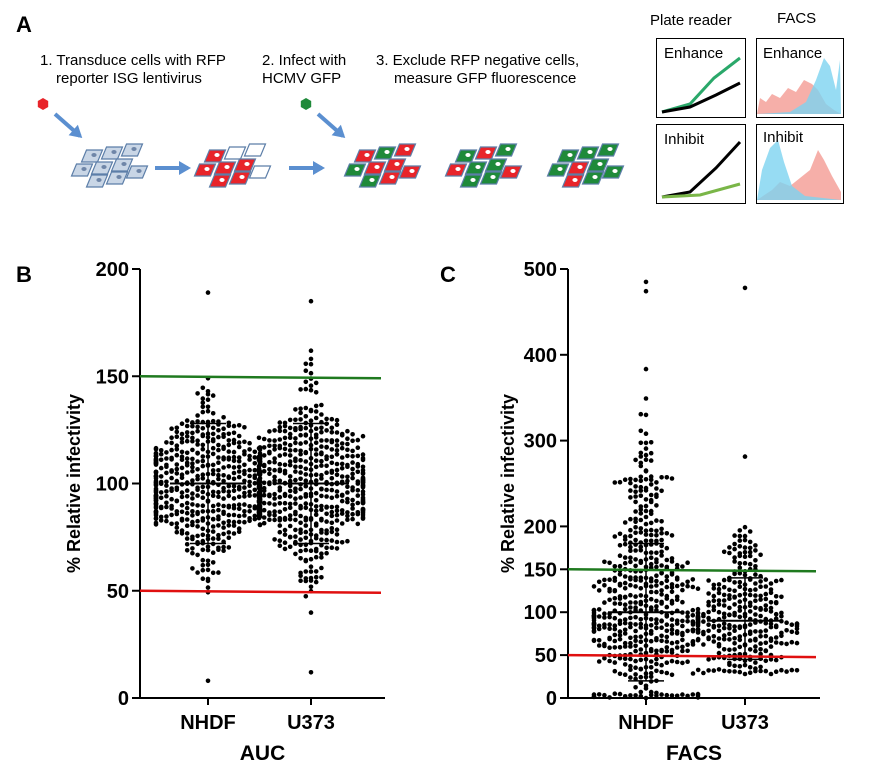 The image size is (874, 775). Describe the element at coordinates (745, 723) in the screenshot. I see `x-tick-label: U373` at that location.